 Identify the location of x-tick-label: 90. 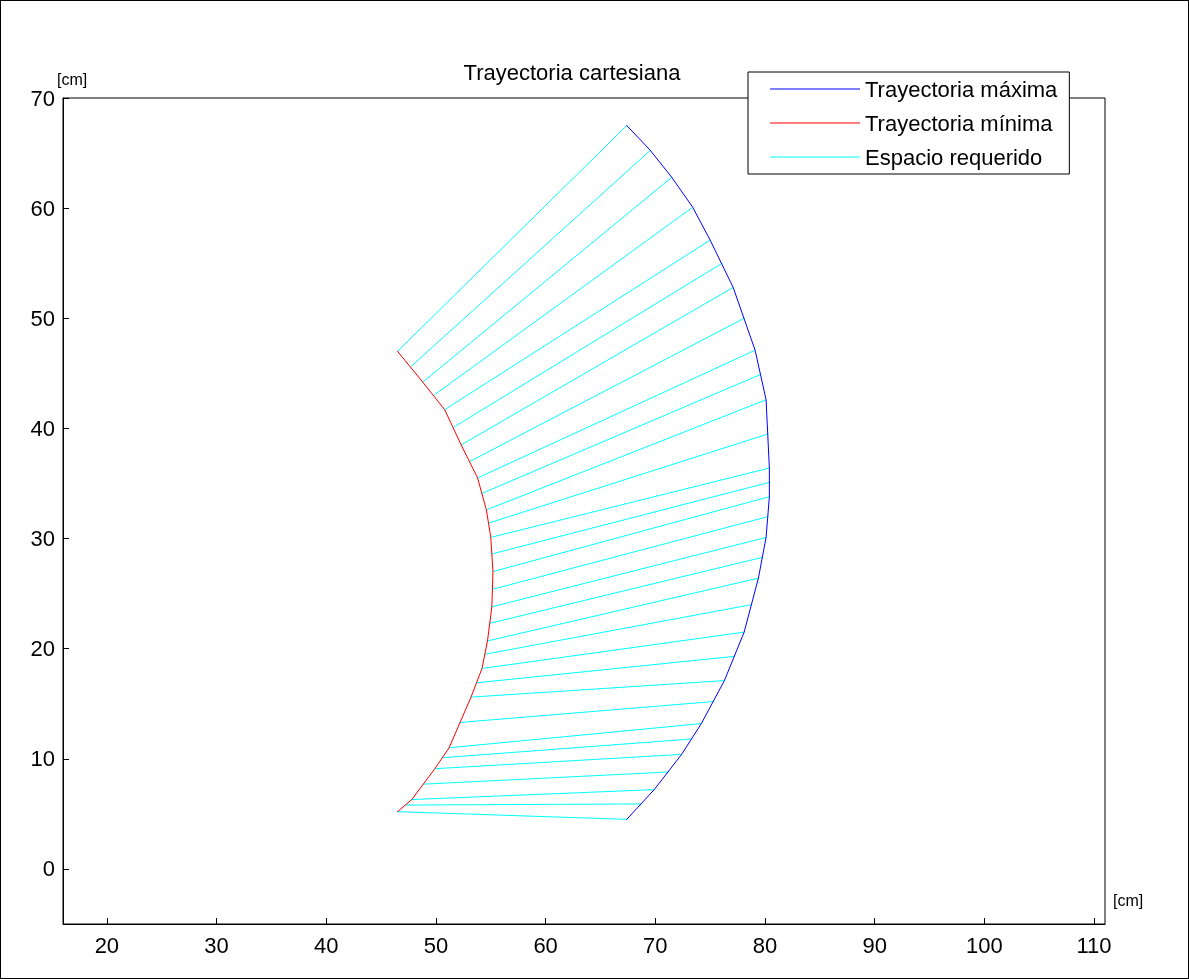
(874, 945).